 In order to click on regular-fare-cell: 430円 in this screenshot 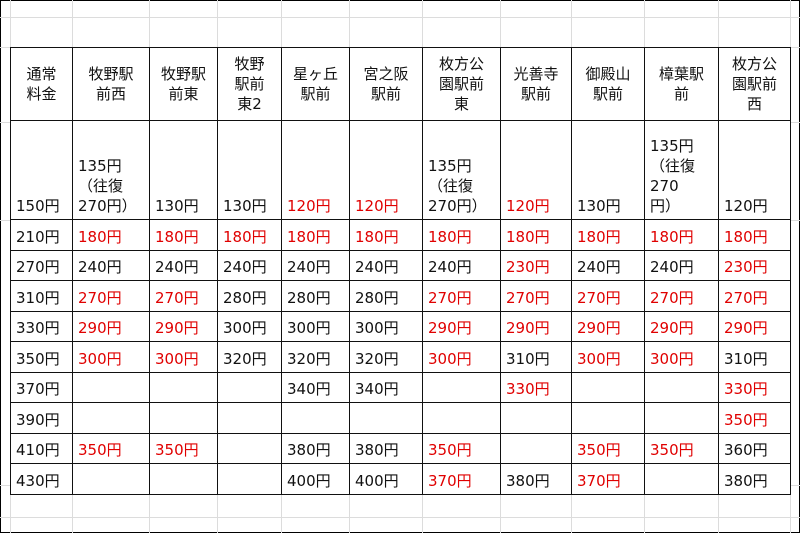, I will do `click(41, 479)`.